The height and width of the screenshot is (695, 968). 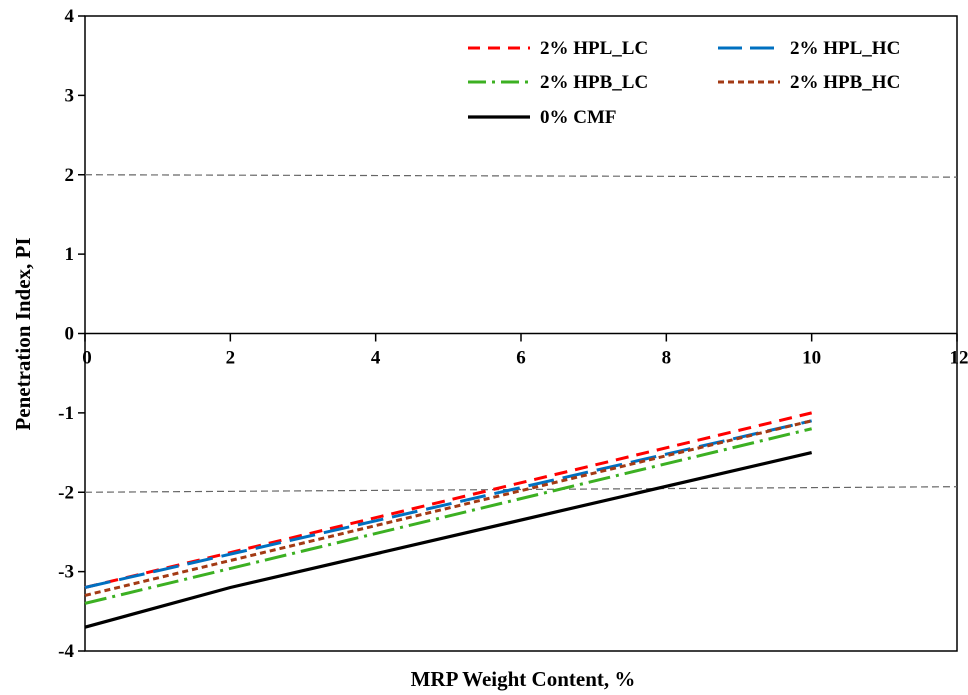 I want to click on y-tick-label: 3, so click(x=70, y=95).